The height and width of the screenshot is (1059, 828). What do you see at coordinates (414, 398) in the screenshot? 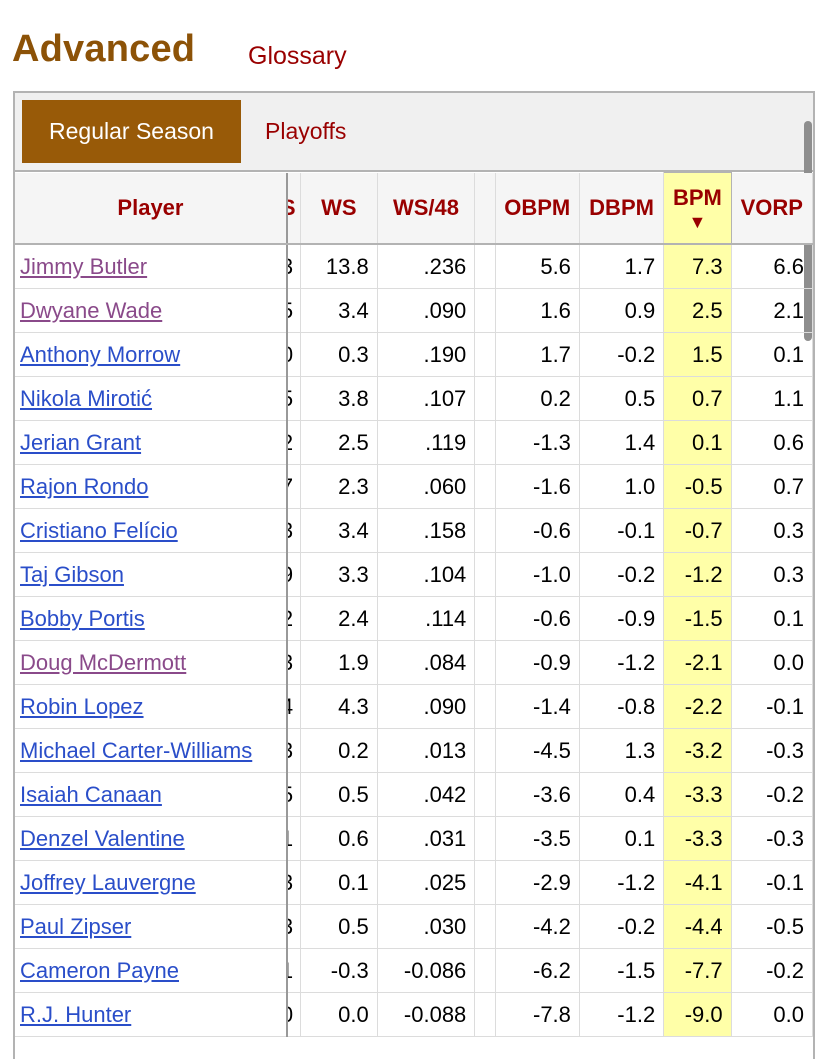
I see `table-row: Nikola Mirotić 5 3.8.107 0.20.50.71.1` at bounding box center [414, 398].